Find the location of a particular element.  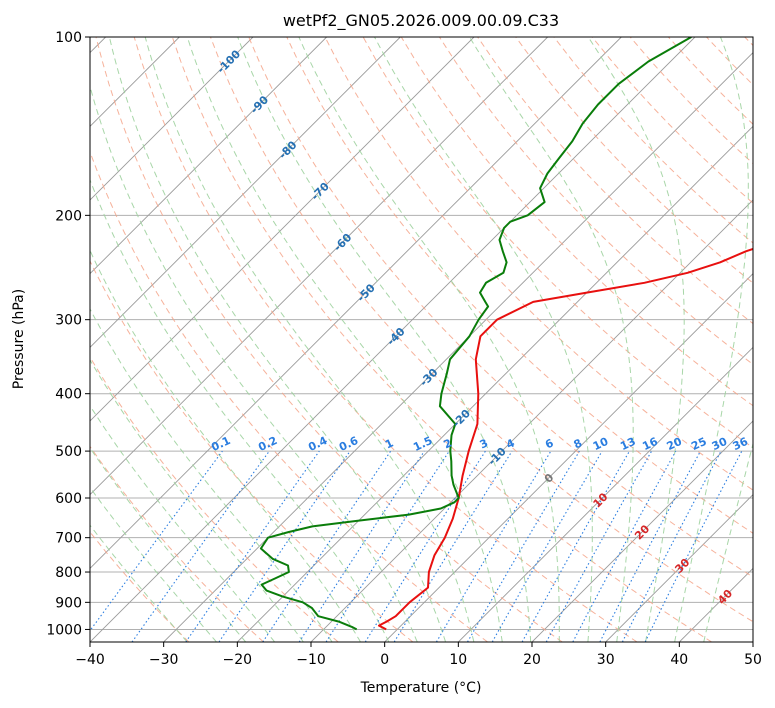

y-tick-label: 900 is located at coordinates (68, 603).